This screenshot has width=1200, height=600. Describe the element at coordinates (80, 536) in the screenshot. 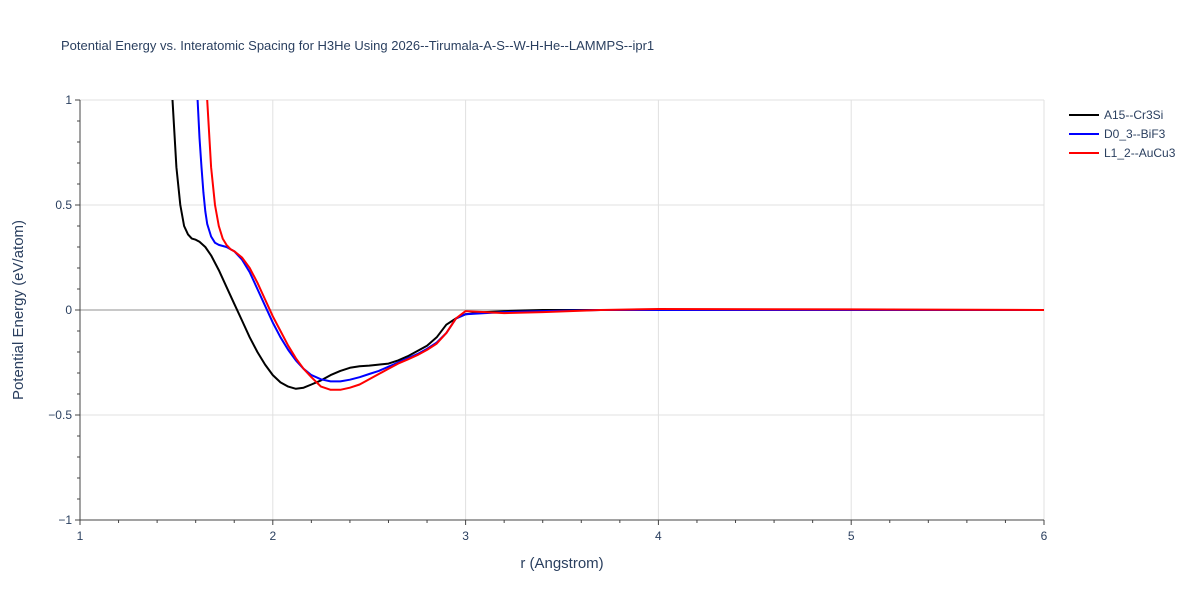

I see `x-tick-label: 1` at that location.